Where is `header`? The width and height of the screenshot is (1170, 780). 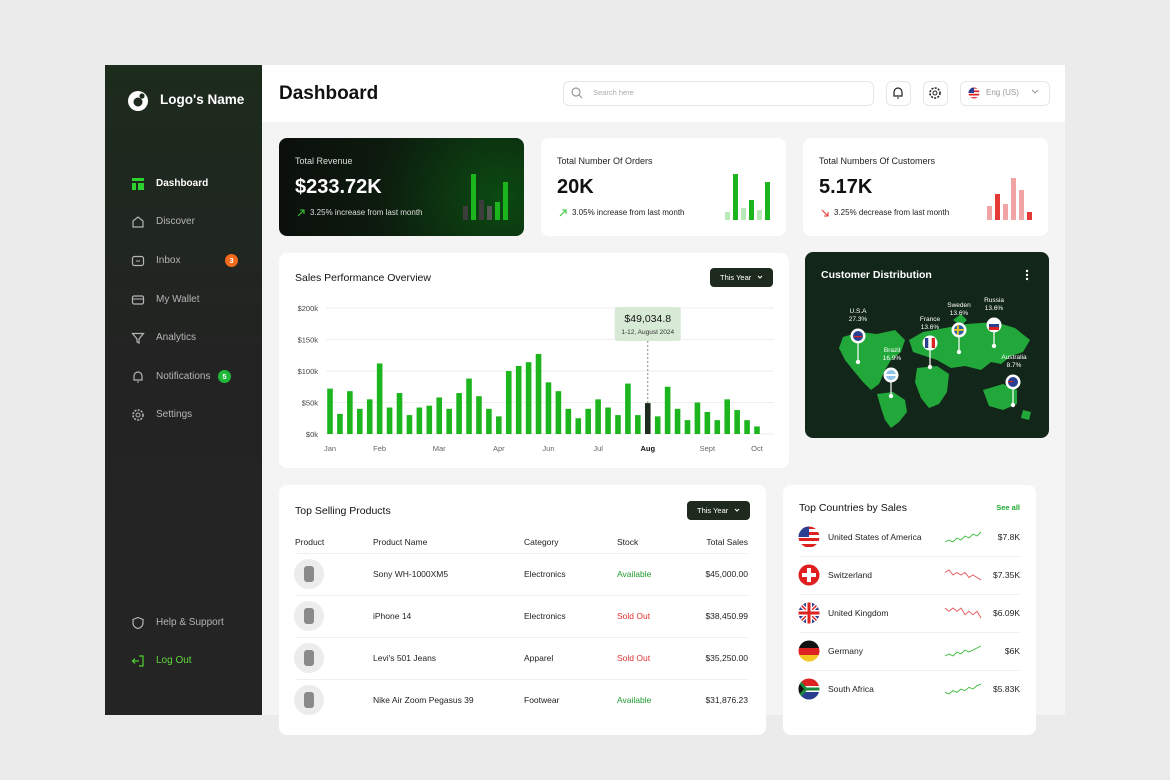
header is located at coordinates (663, 93).